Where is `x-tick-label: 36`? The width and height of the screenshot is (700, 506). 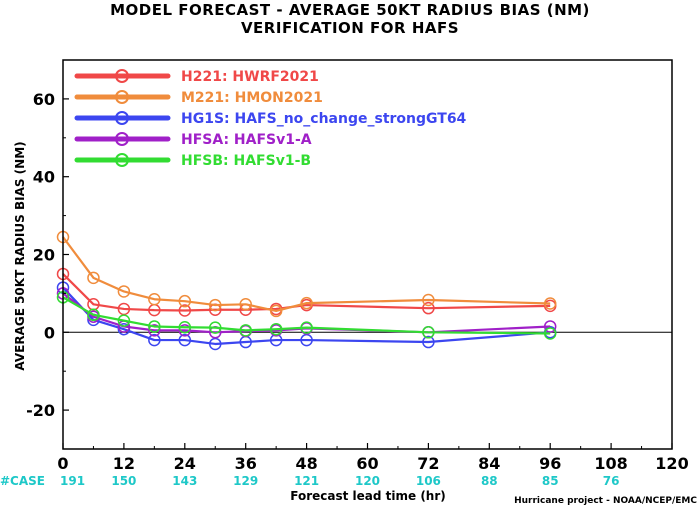
x-tick-label: 36 is located at coordinates (246, 463).